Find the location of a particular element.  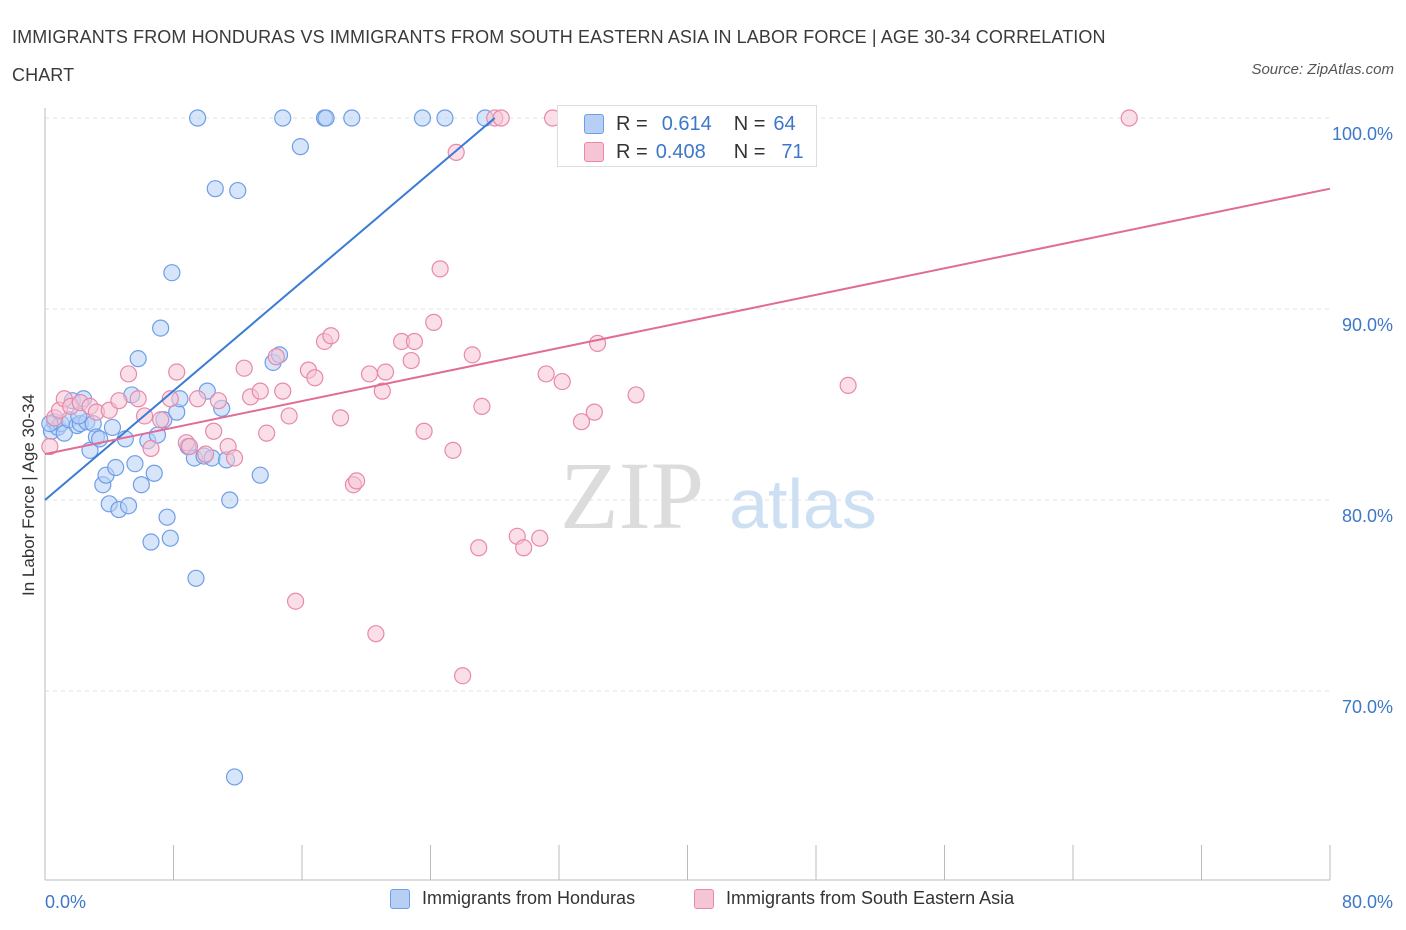

stats-legend: R = 0.614 N = 64 R = 0.408 N = 71 is located at coordinates (687, 136).